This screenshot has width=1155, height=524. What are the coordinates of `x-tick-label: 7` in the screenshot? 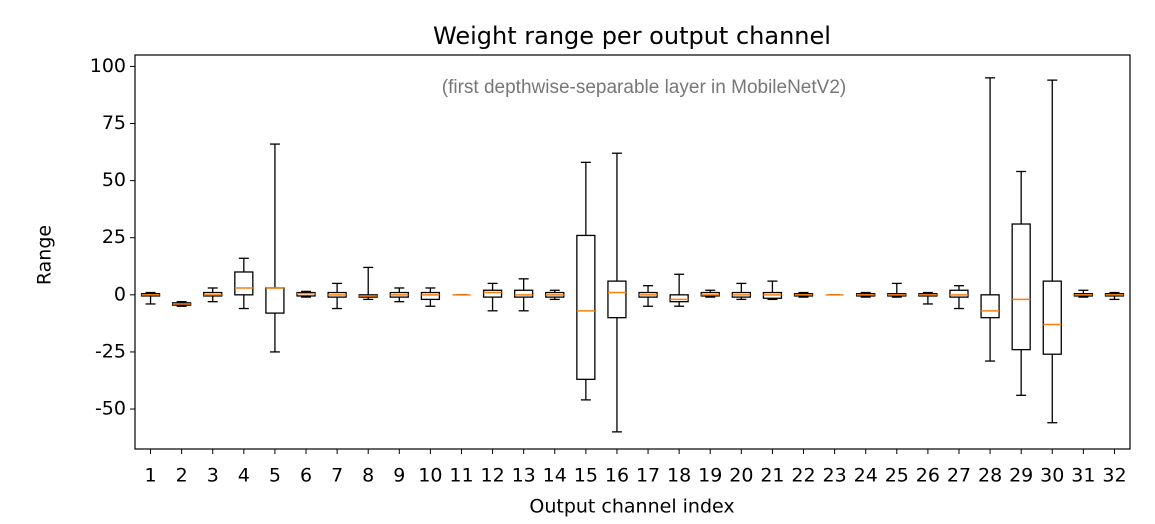 It's located at (337, 476).